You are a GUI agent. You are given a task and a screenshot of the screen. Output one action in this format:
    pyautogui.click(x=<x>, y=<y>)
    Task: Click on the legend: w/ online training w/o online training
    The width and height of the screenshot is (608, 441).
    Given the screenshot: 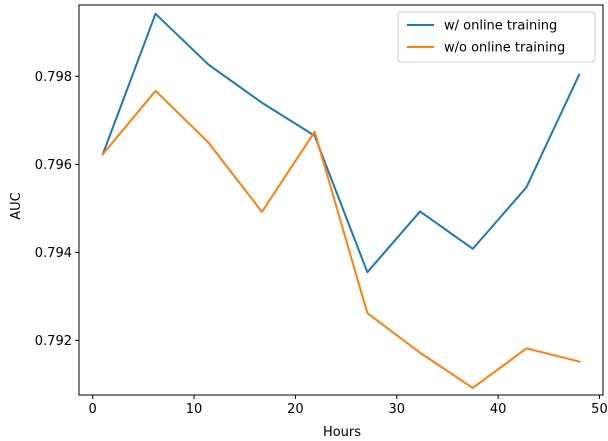 What is the action you would take?
    pyautogui.click(x=496, y=37)
    